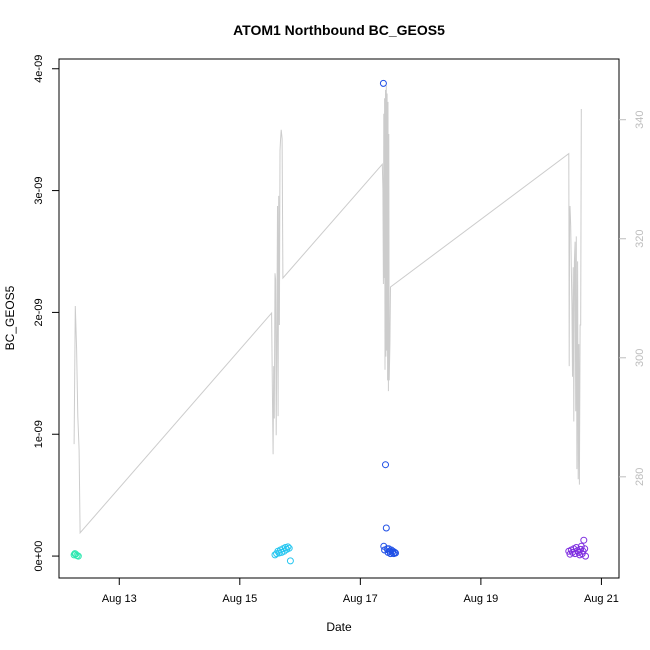 The width and height of the screenshot is (650, 650). I want to click on y-axis-left: 0e+00 1e-09 2e-09 3e-09 4e-09, so click(46, 313).